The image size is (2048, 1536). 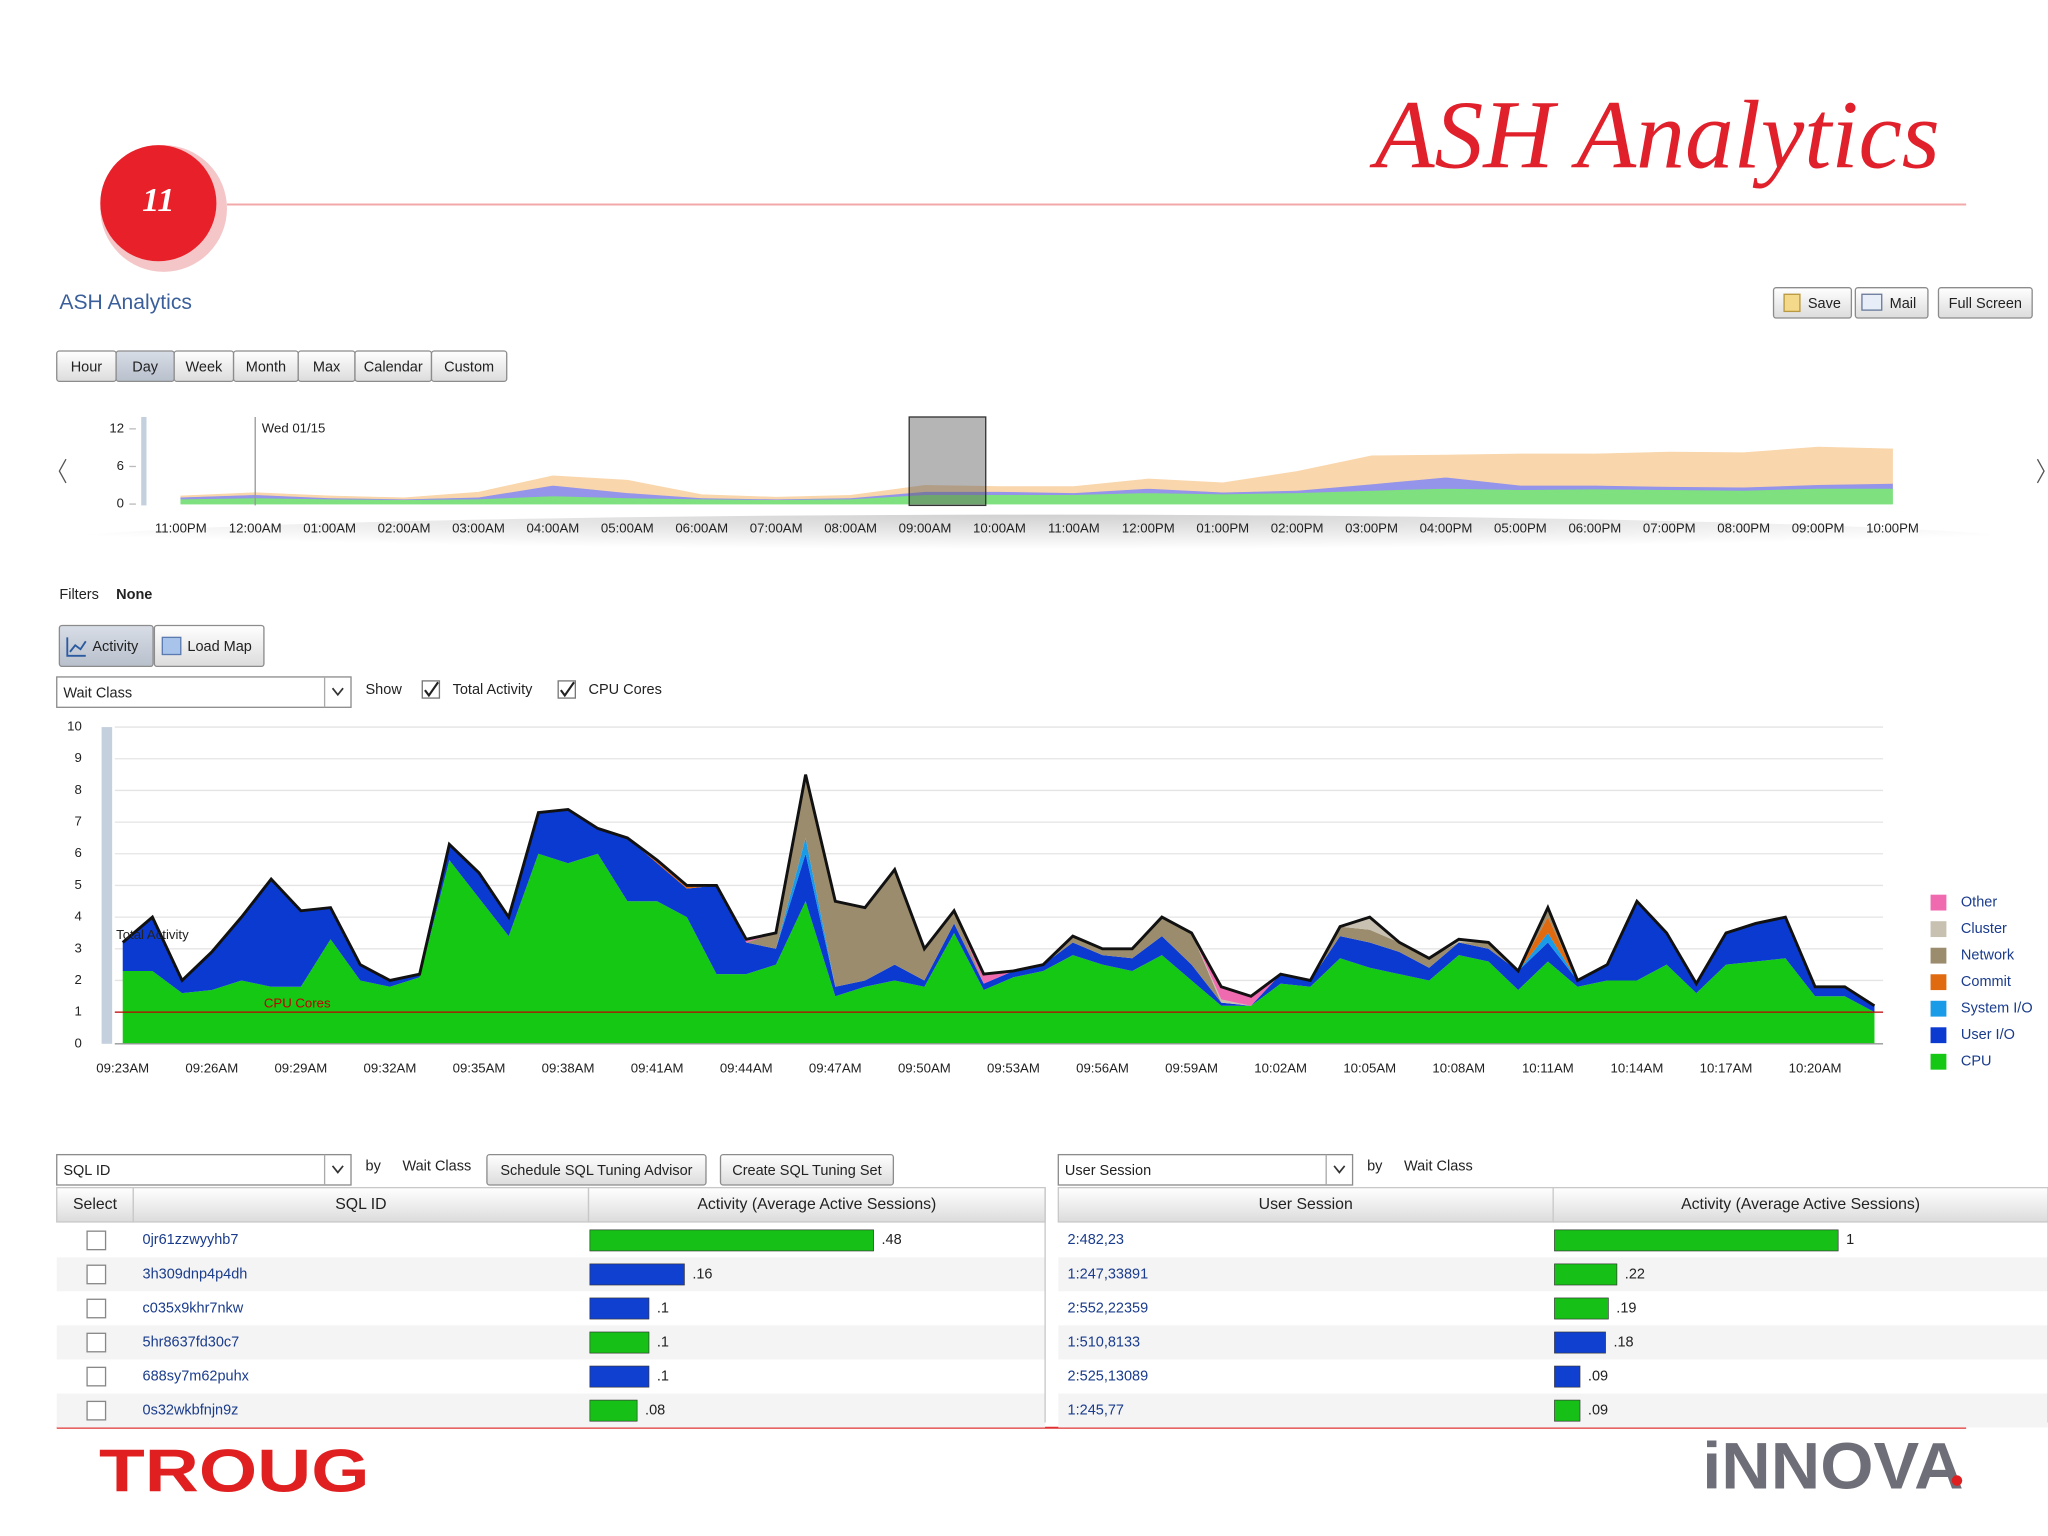 What do you see at coordinates (2040, 471) in the screenshot?
I see `scroll-right` at bounding box center [2040, 471].